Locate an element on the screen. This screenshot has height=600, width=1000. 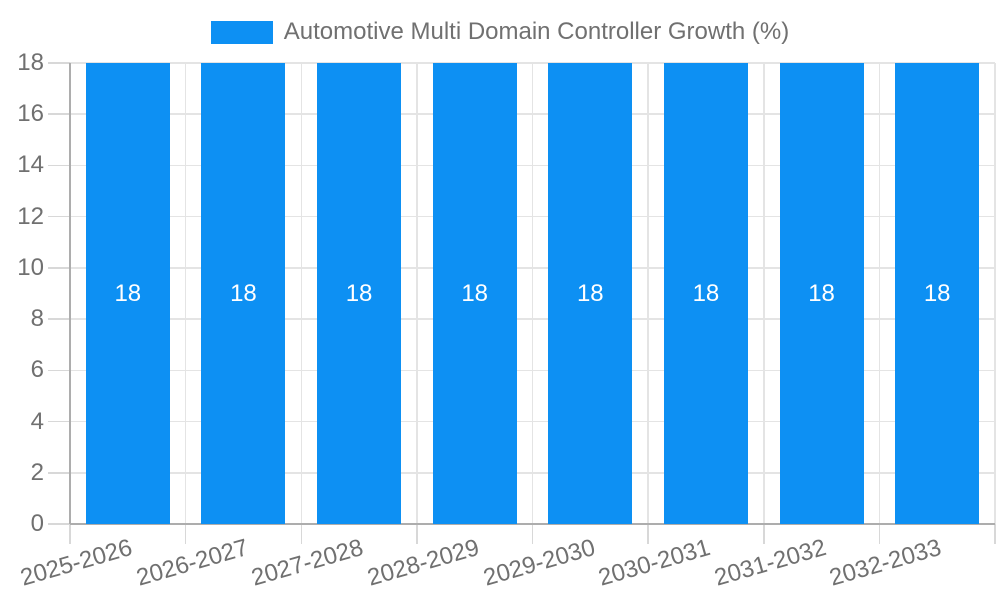
y-tick-label: 6 is located at coordinates (37, 370).